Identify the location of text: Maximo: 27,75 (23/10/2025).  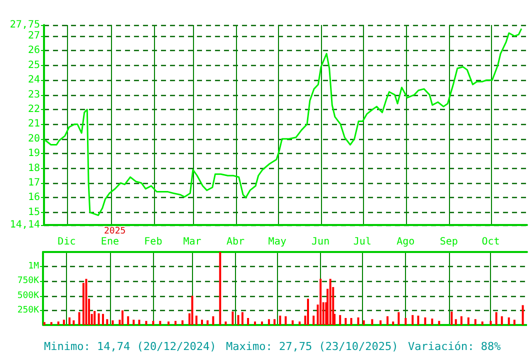
(312, 346).